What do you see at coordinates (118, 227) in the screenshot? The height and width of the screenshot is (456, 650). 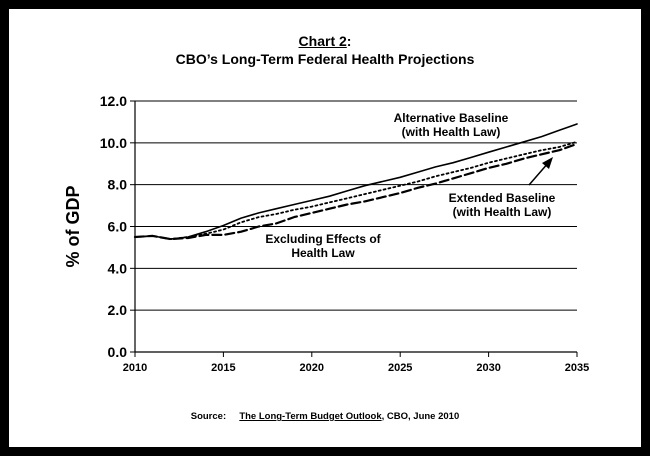 I see `y-tick-label: 6.0` at bounding box center [118, 227].